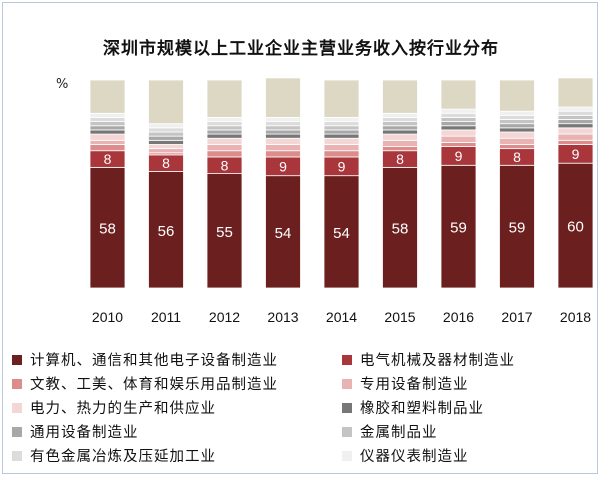 This screenshot has height=478, width=602. I want to click on bar-segment-2012-s8, so click(224, 124).